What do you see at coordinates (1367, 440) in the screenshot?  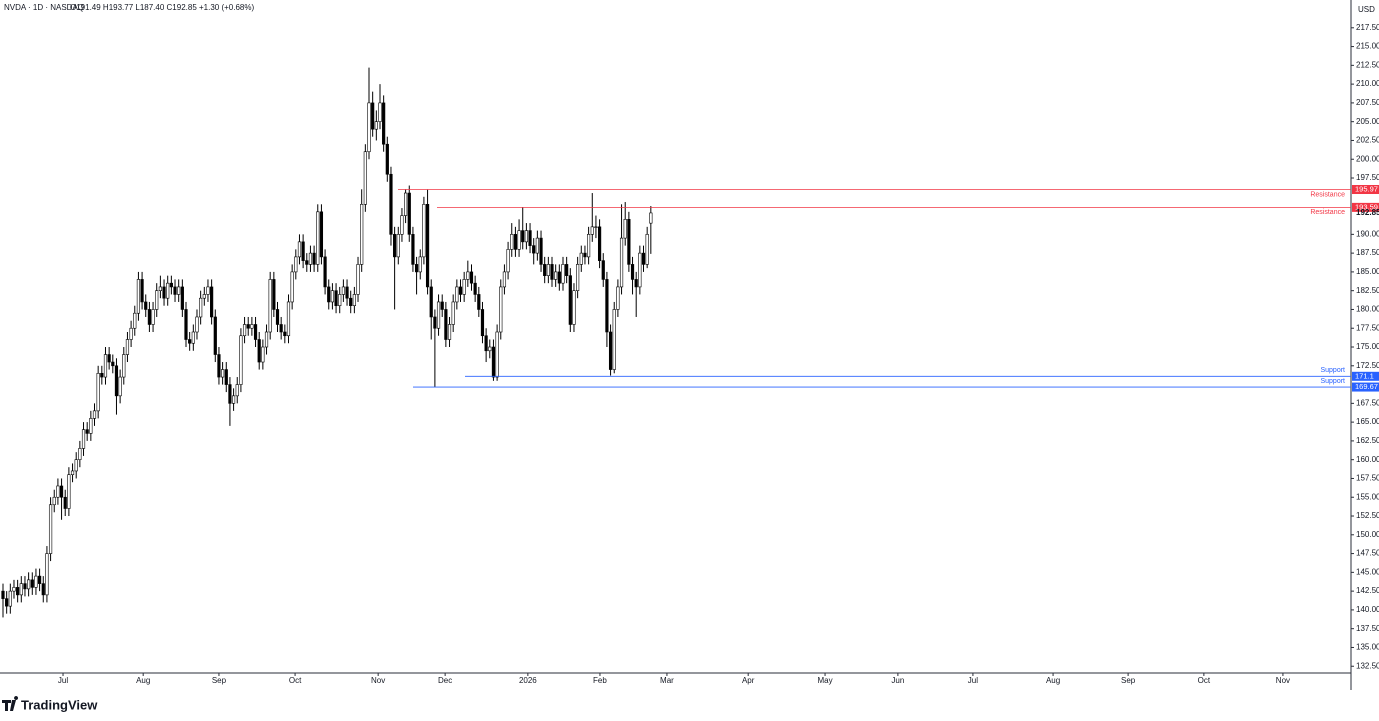 I see `y-tick-label: 162.50` at bounding box center [1367, 440].